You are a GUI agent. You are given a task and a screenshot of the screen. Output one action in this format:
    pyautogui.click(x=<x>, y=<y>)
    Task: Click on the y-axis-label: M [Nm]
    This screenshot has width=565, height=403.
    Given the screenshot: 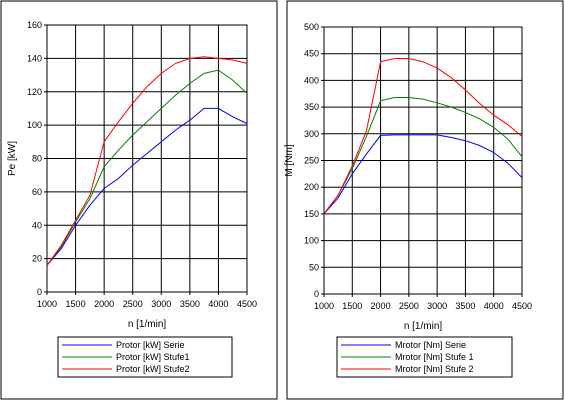 What is the action you would take?
    pyautogui.click(x=289, y=160)
    